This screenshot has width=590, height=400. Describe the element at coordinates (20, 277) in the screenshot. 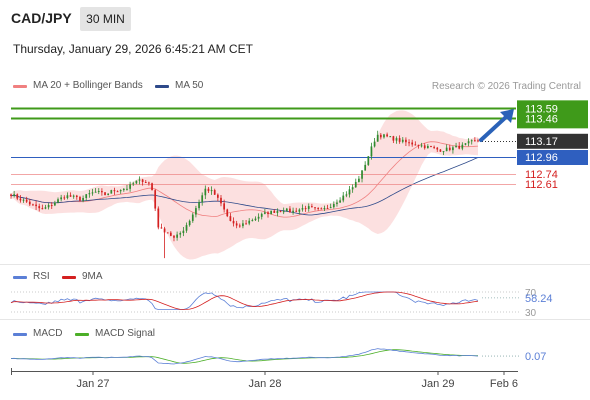

I see `rsi-legend-swatch` at that location.